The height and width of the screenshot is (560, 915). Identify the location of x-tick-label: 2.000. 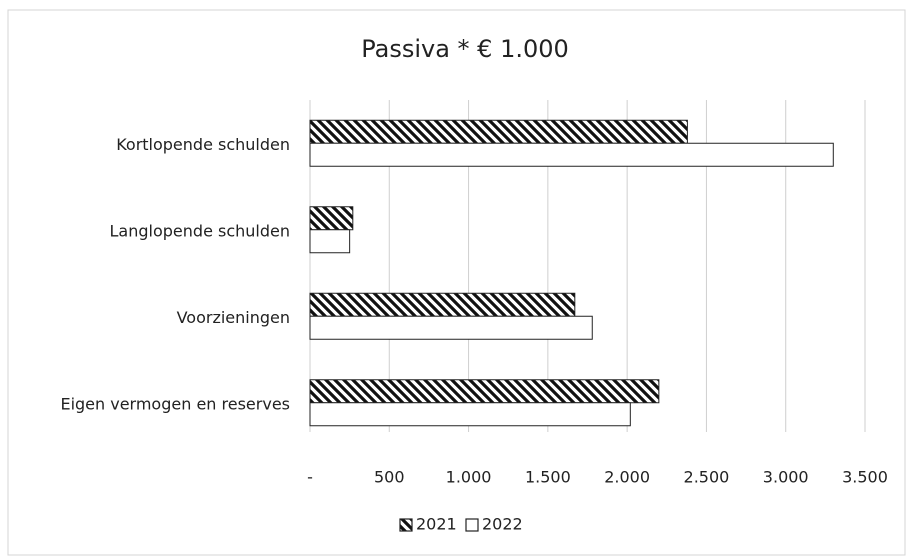
(627, 477).